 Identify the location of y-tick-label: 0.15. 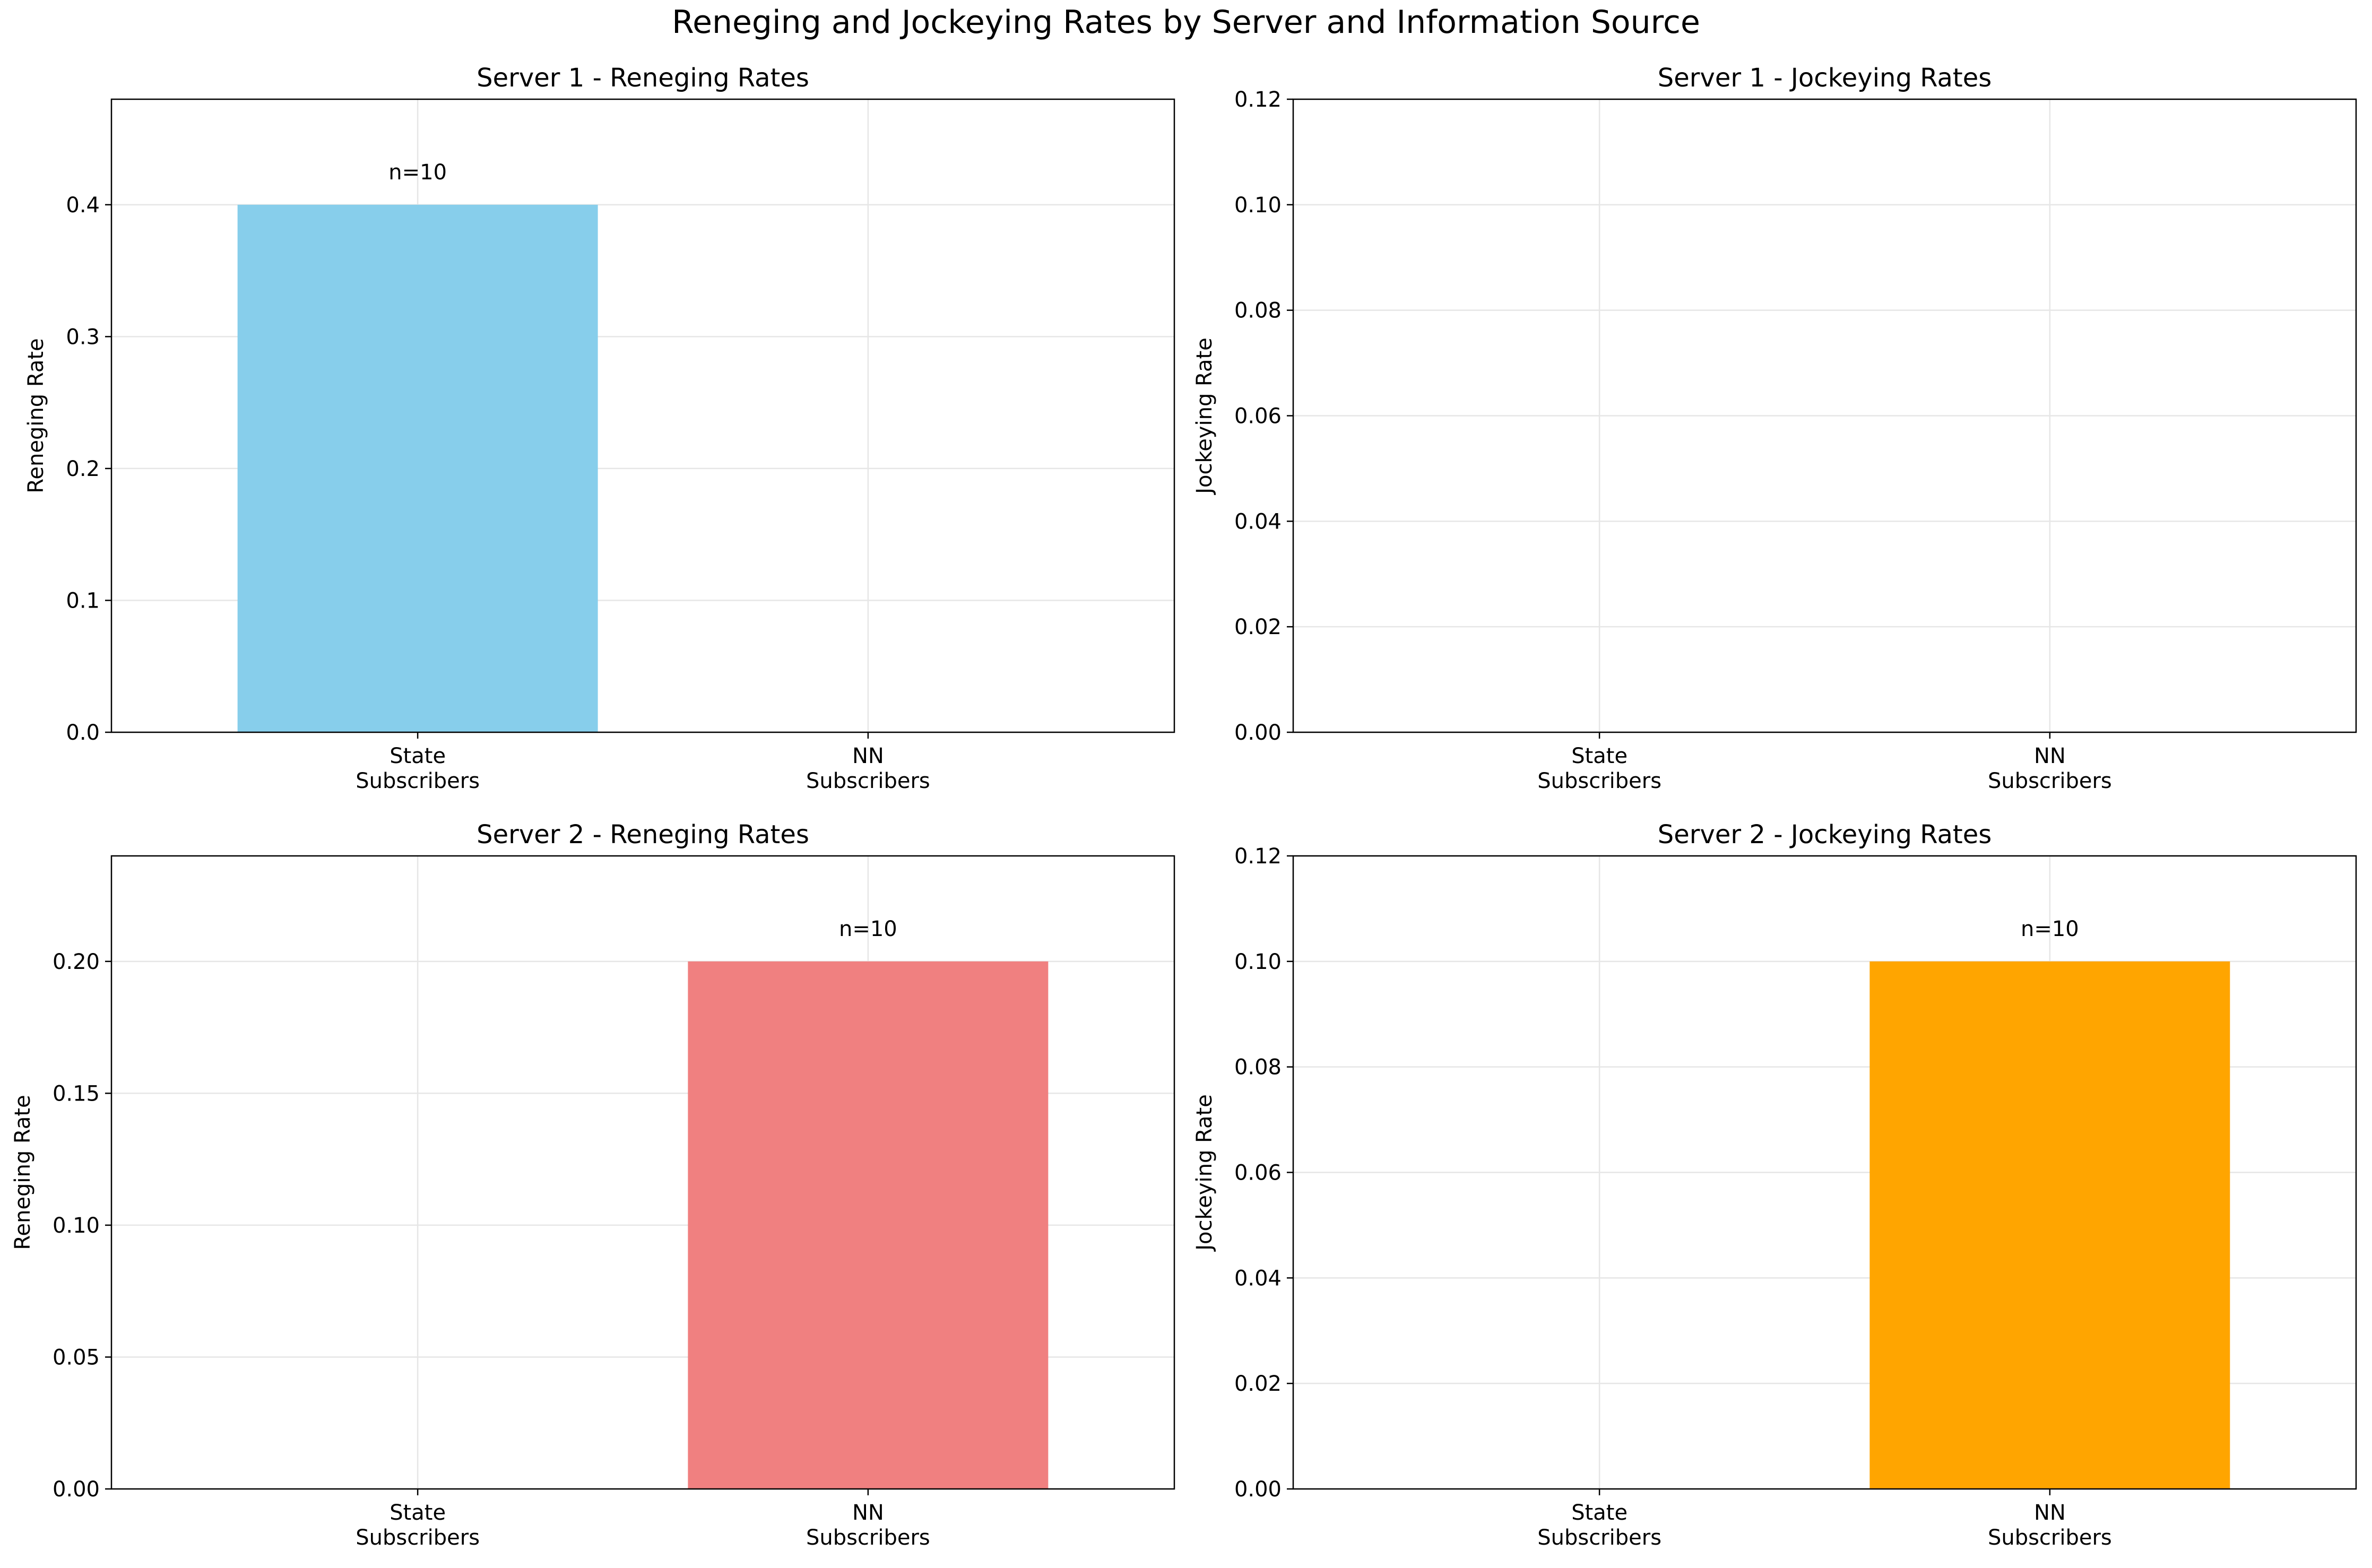
(77, 1093).